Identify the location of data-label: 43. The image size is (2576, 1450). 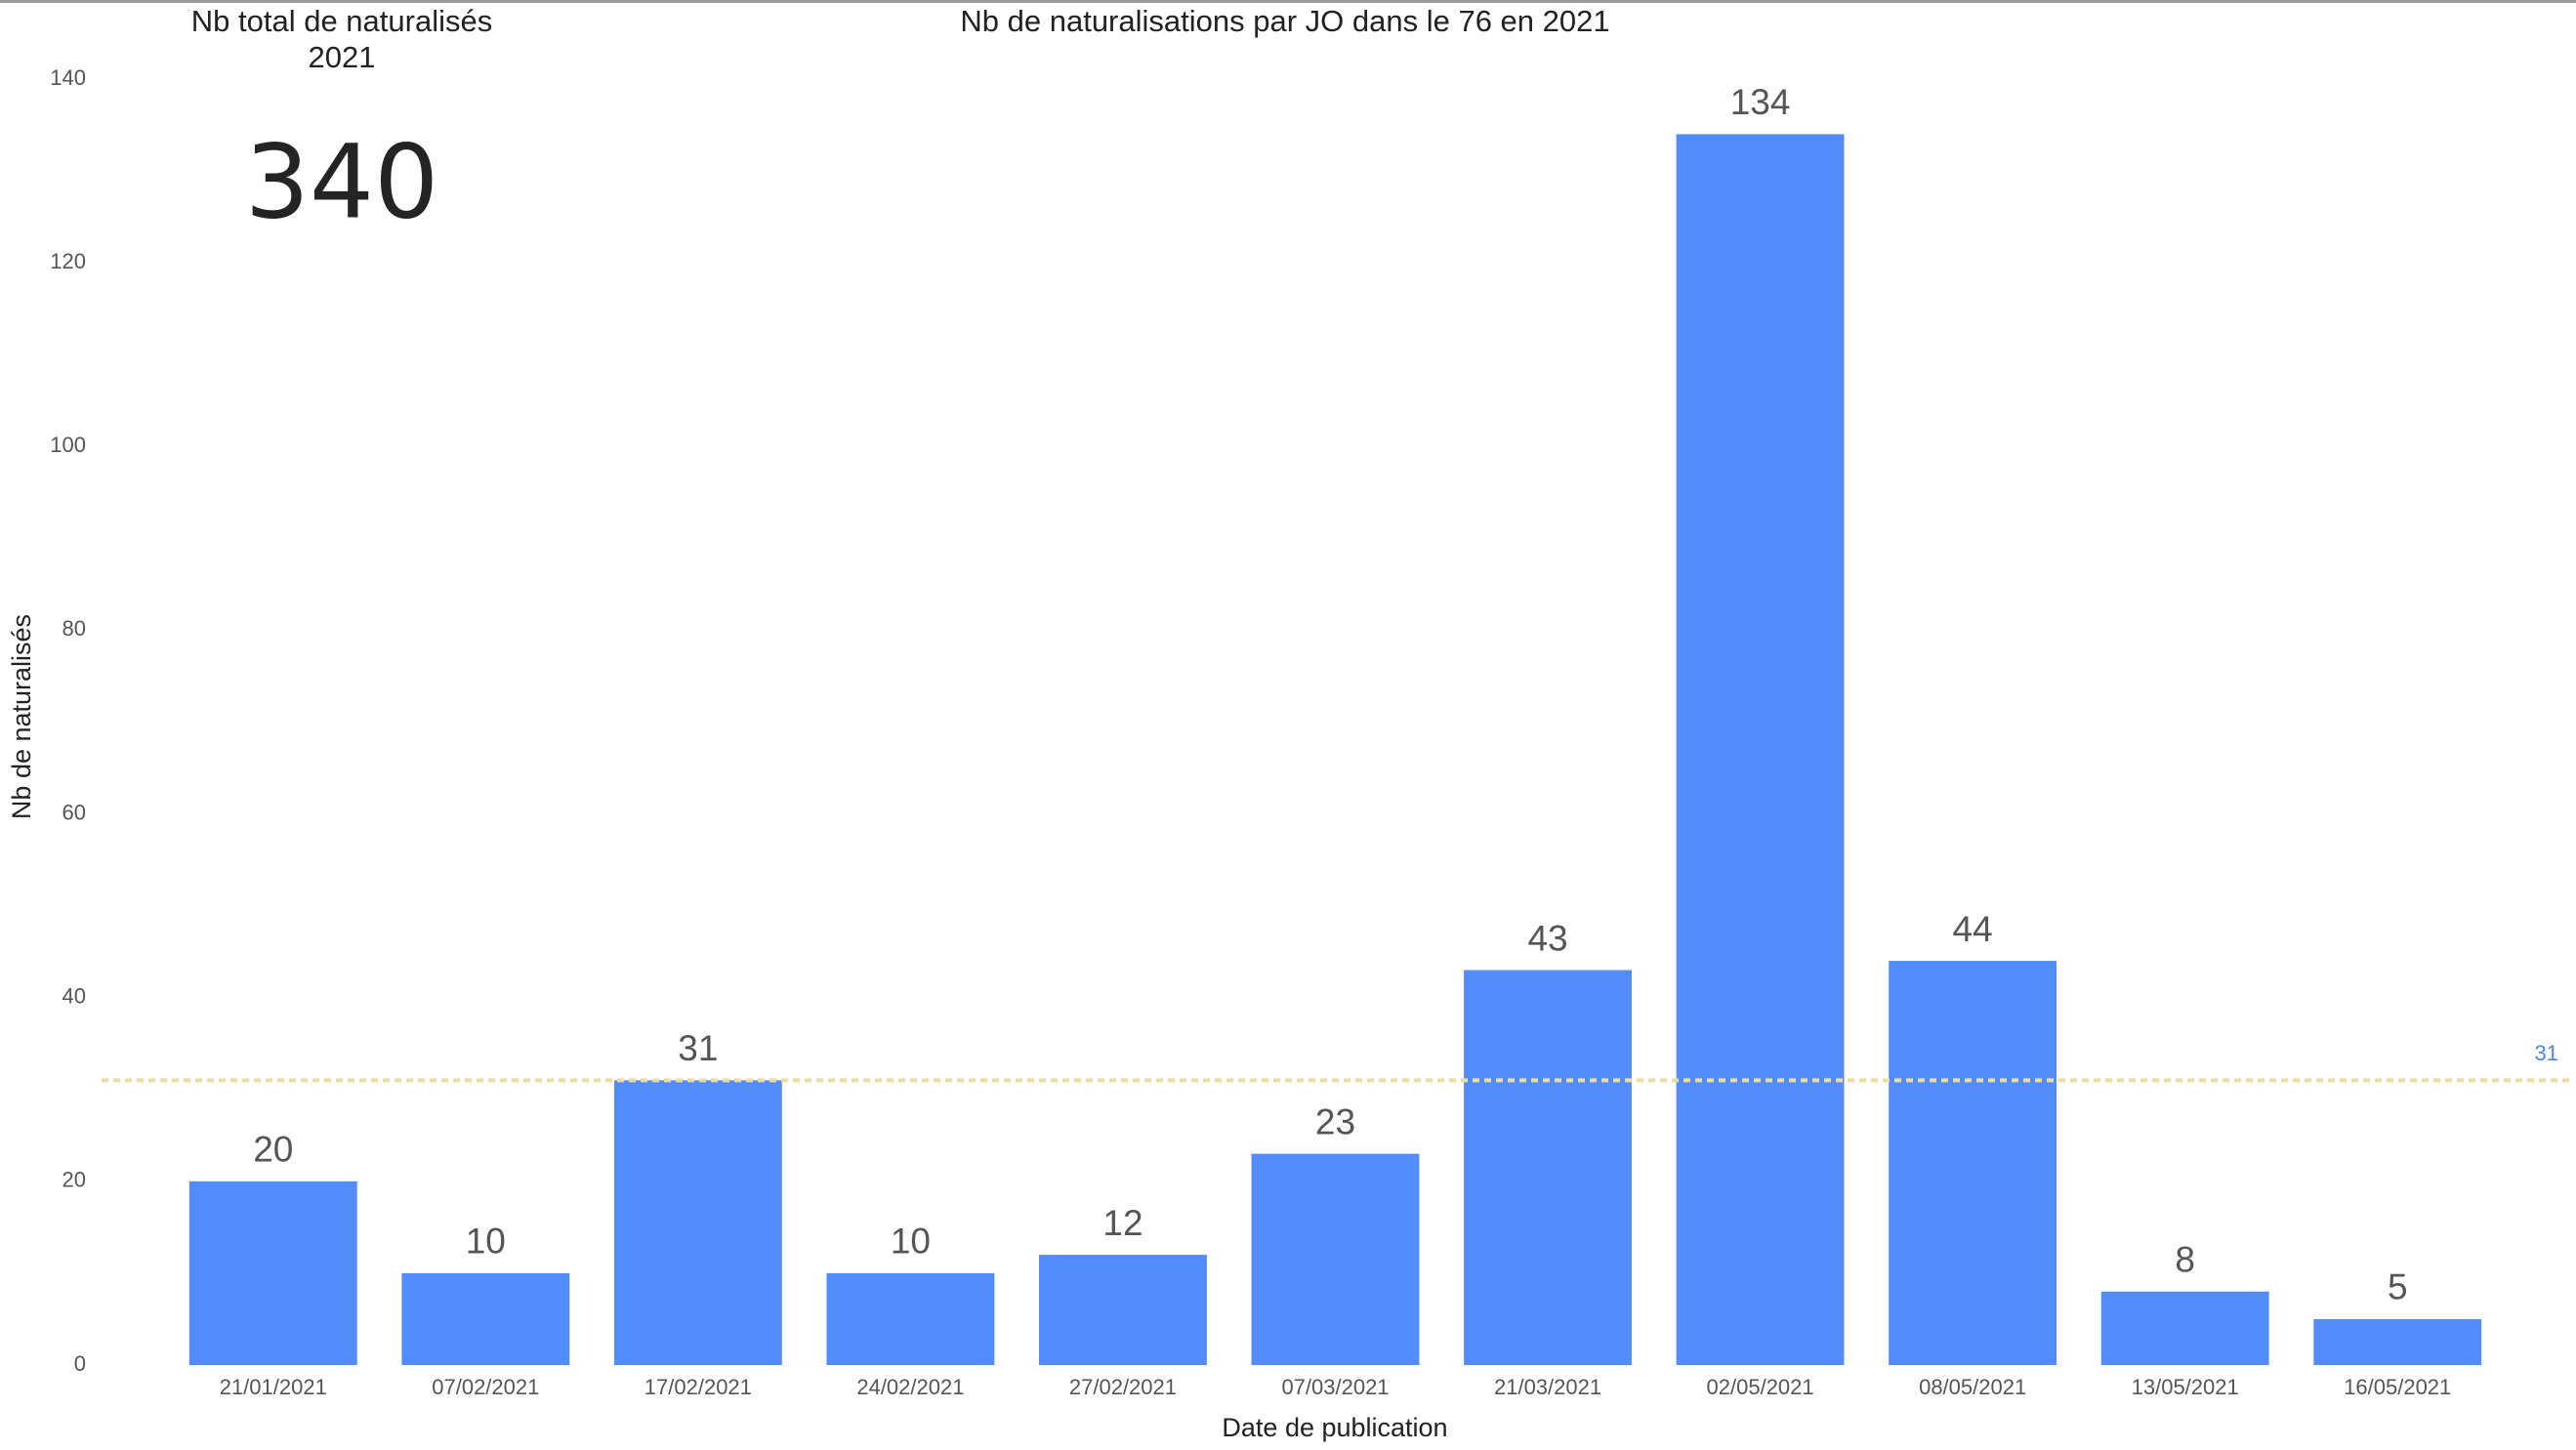
(1547, 938).